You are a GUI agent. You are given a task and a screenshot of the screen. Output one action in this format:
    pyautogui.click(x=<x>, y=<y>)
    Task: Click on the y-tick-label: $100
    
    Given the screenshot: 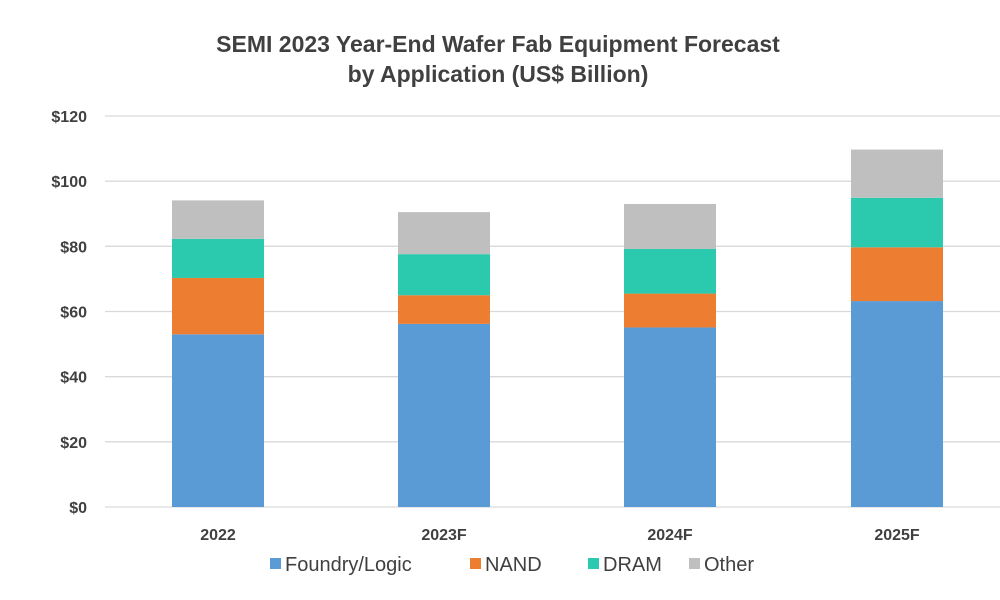 What is the action you would take?
    pyautogui.click(x=69, y=182)
    